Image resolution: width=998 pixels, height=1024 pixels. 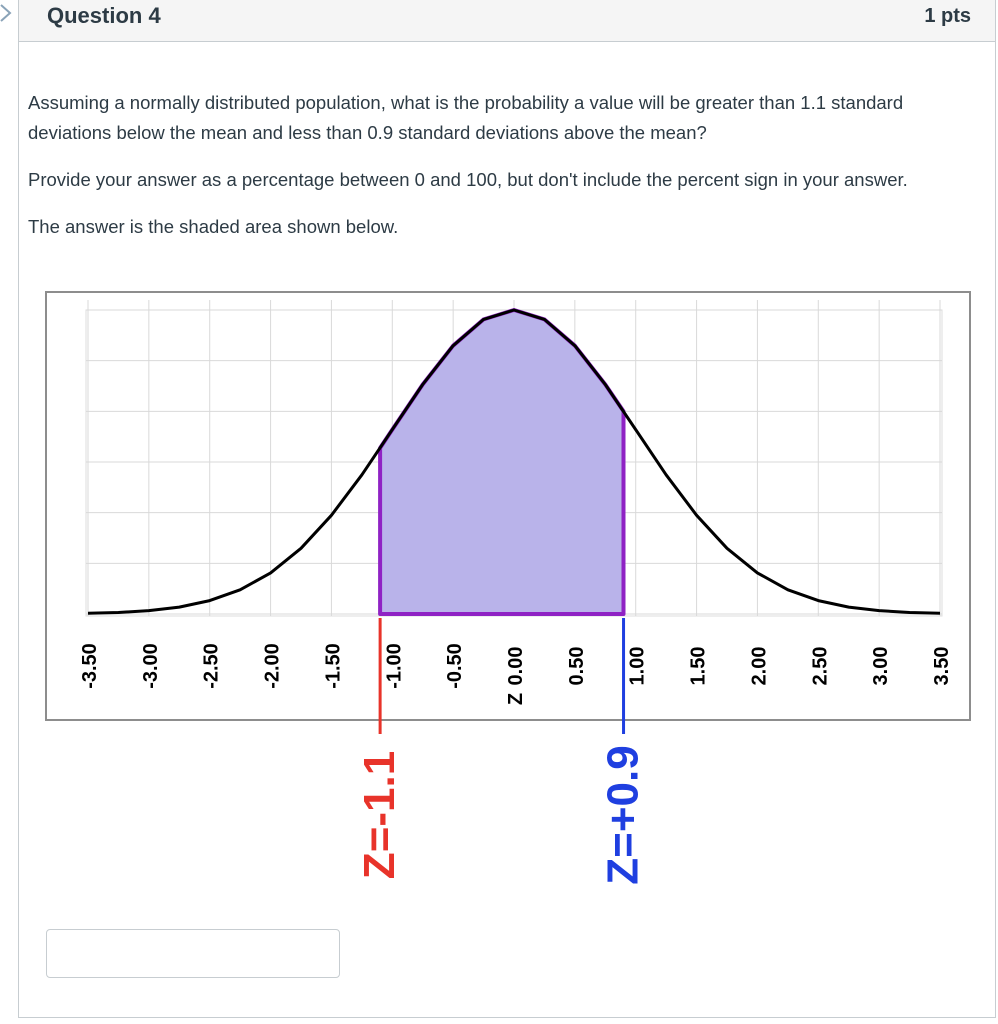 What do you see at coordinates (947, 16) in the screenshot?
I see `question-points: 1 pts` at bounding box center [947, 16].